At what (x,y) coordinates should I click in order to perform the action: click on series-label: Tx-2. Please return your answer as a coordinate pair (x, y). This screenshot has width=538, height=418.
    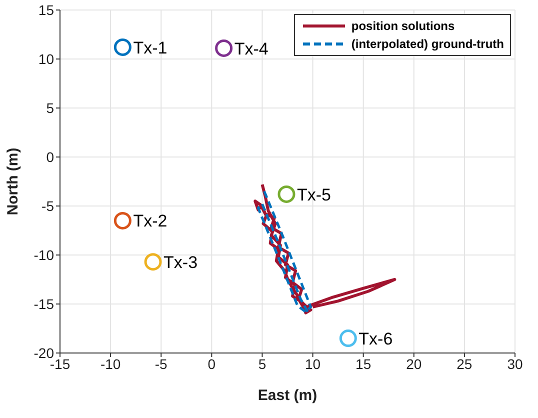
    Looking at the image, I should click on (150, 221).